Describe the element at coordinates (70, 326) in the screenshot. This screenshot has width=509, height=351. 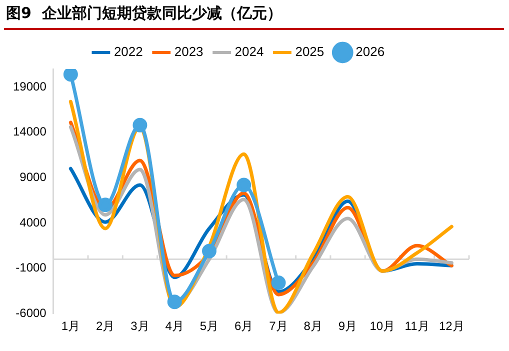
I see `x-tick-label: 1月` at that location.